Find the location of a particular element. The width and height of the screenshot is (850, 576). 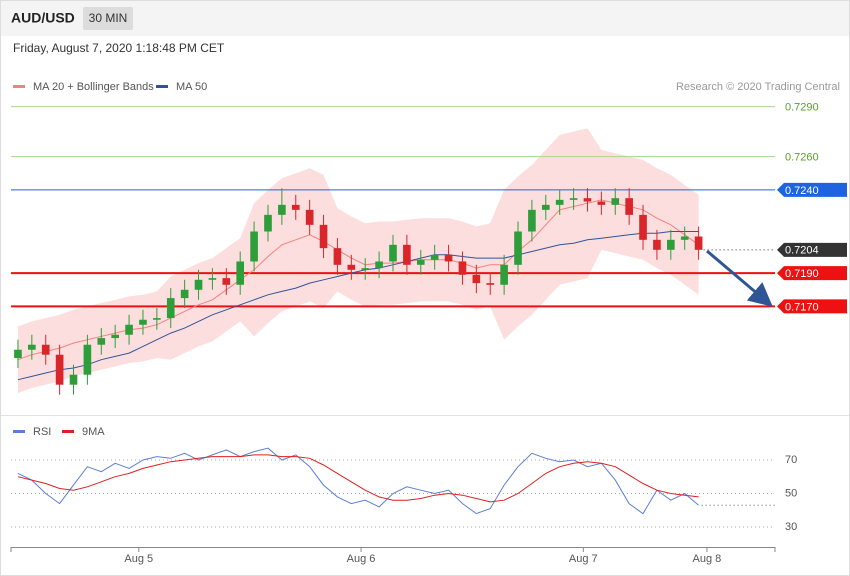

timeframe-box is located at coordinates (108, 18).